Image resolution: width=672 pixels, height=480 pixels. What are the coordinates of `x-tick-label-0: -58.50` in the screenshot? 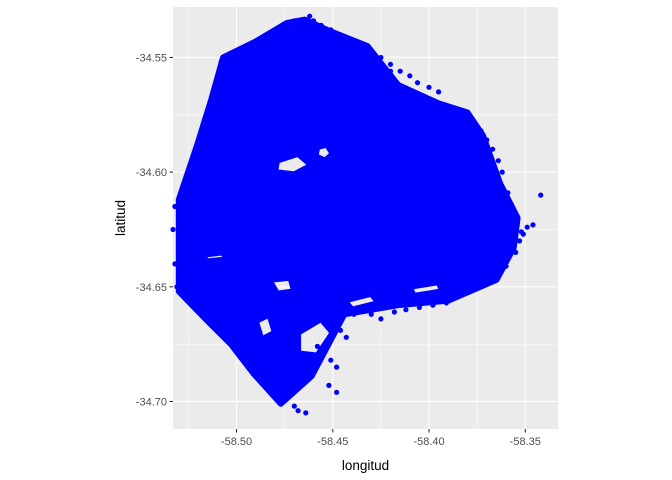 It's located at (236, 442).